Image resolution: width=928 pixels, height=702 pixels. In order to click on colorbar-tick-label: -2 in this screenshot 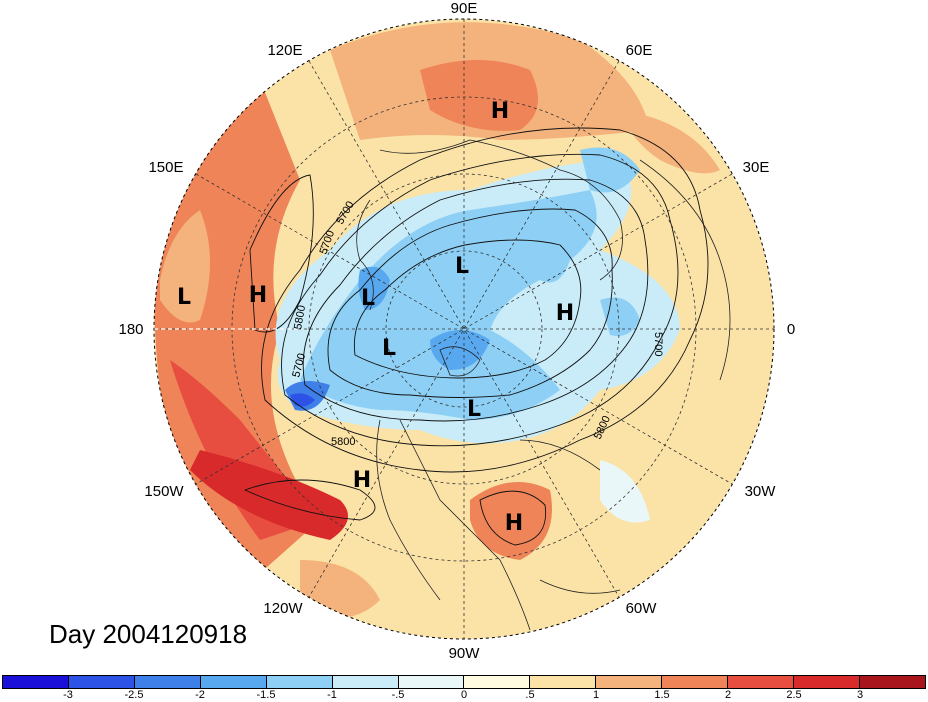, I will do `click(200, 695)`.